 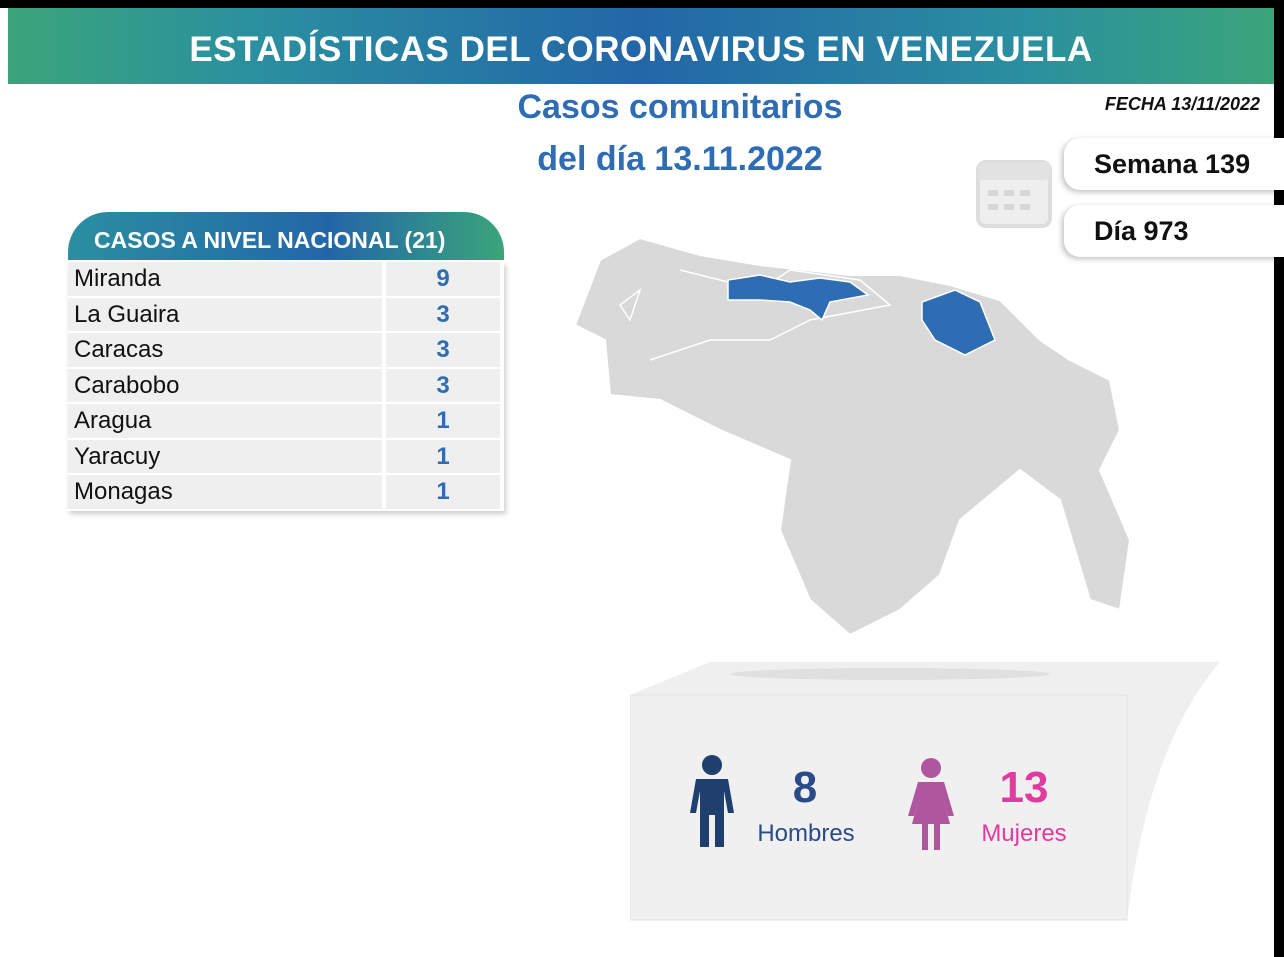 I want to click on men-count: 8, so click(x=805, y=787).